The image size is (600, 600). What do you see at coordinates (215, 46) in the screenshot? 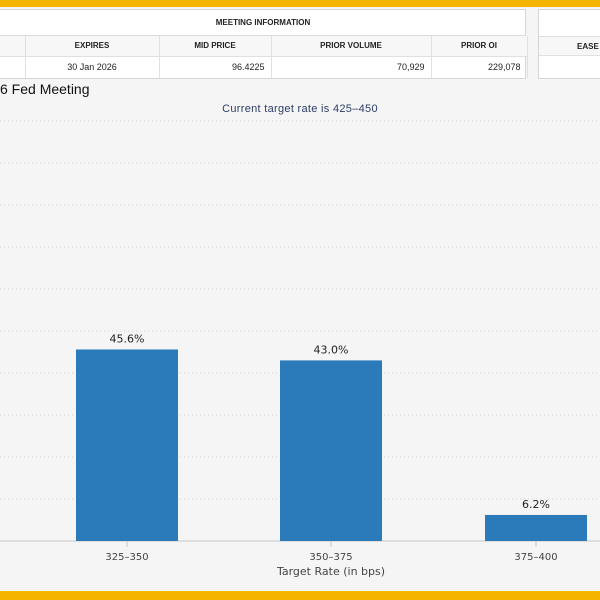
I see `column-header-mid-price: MID PRICE` at bounding box center [215, 46].